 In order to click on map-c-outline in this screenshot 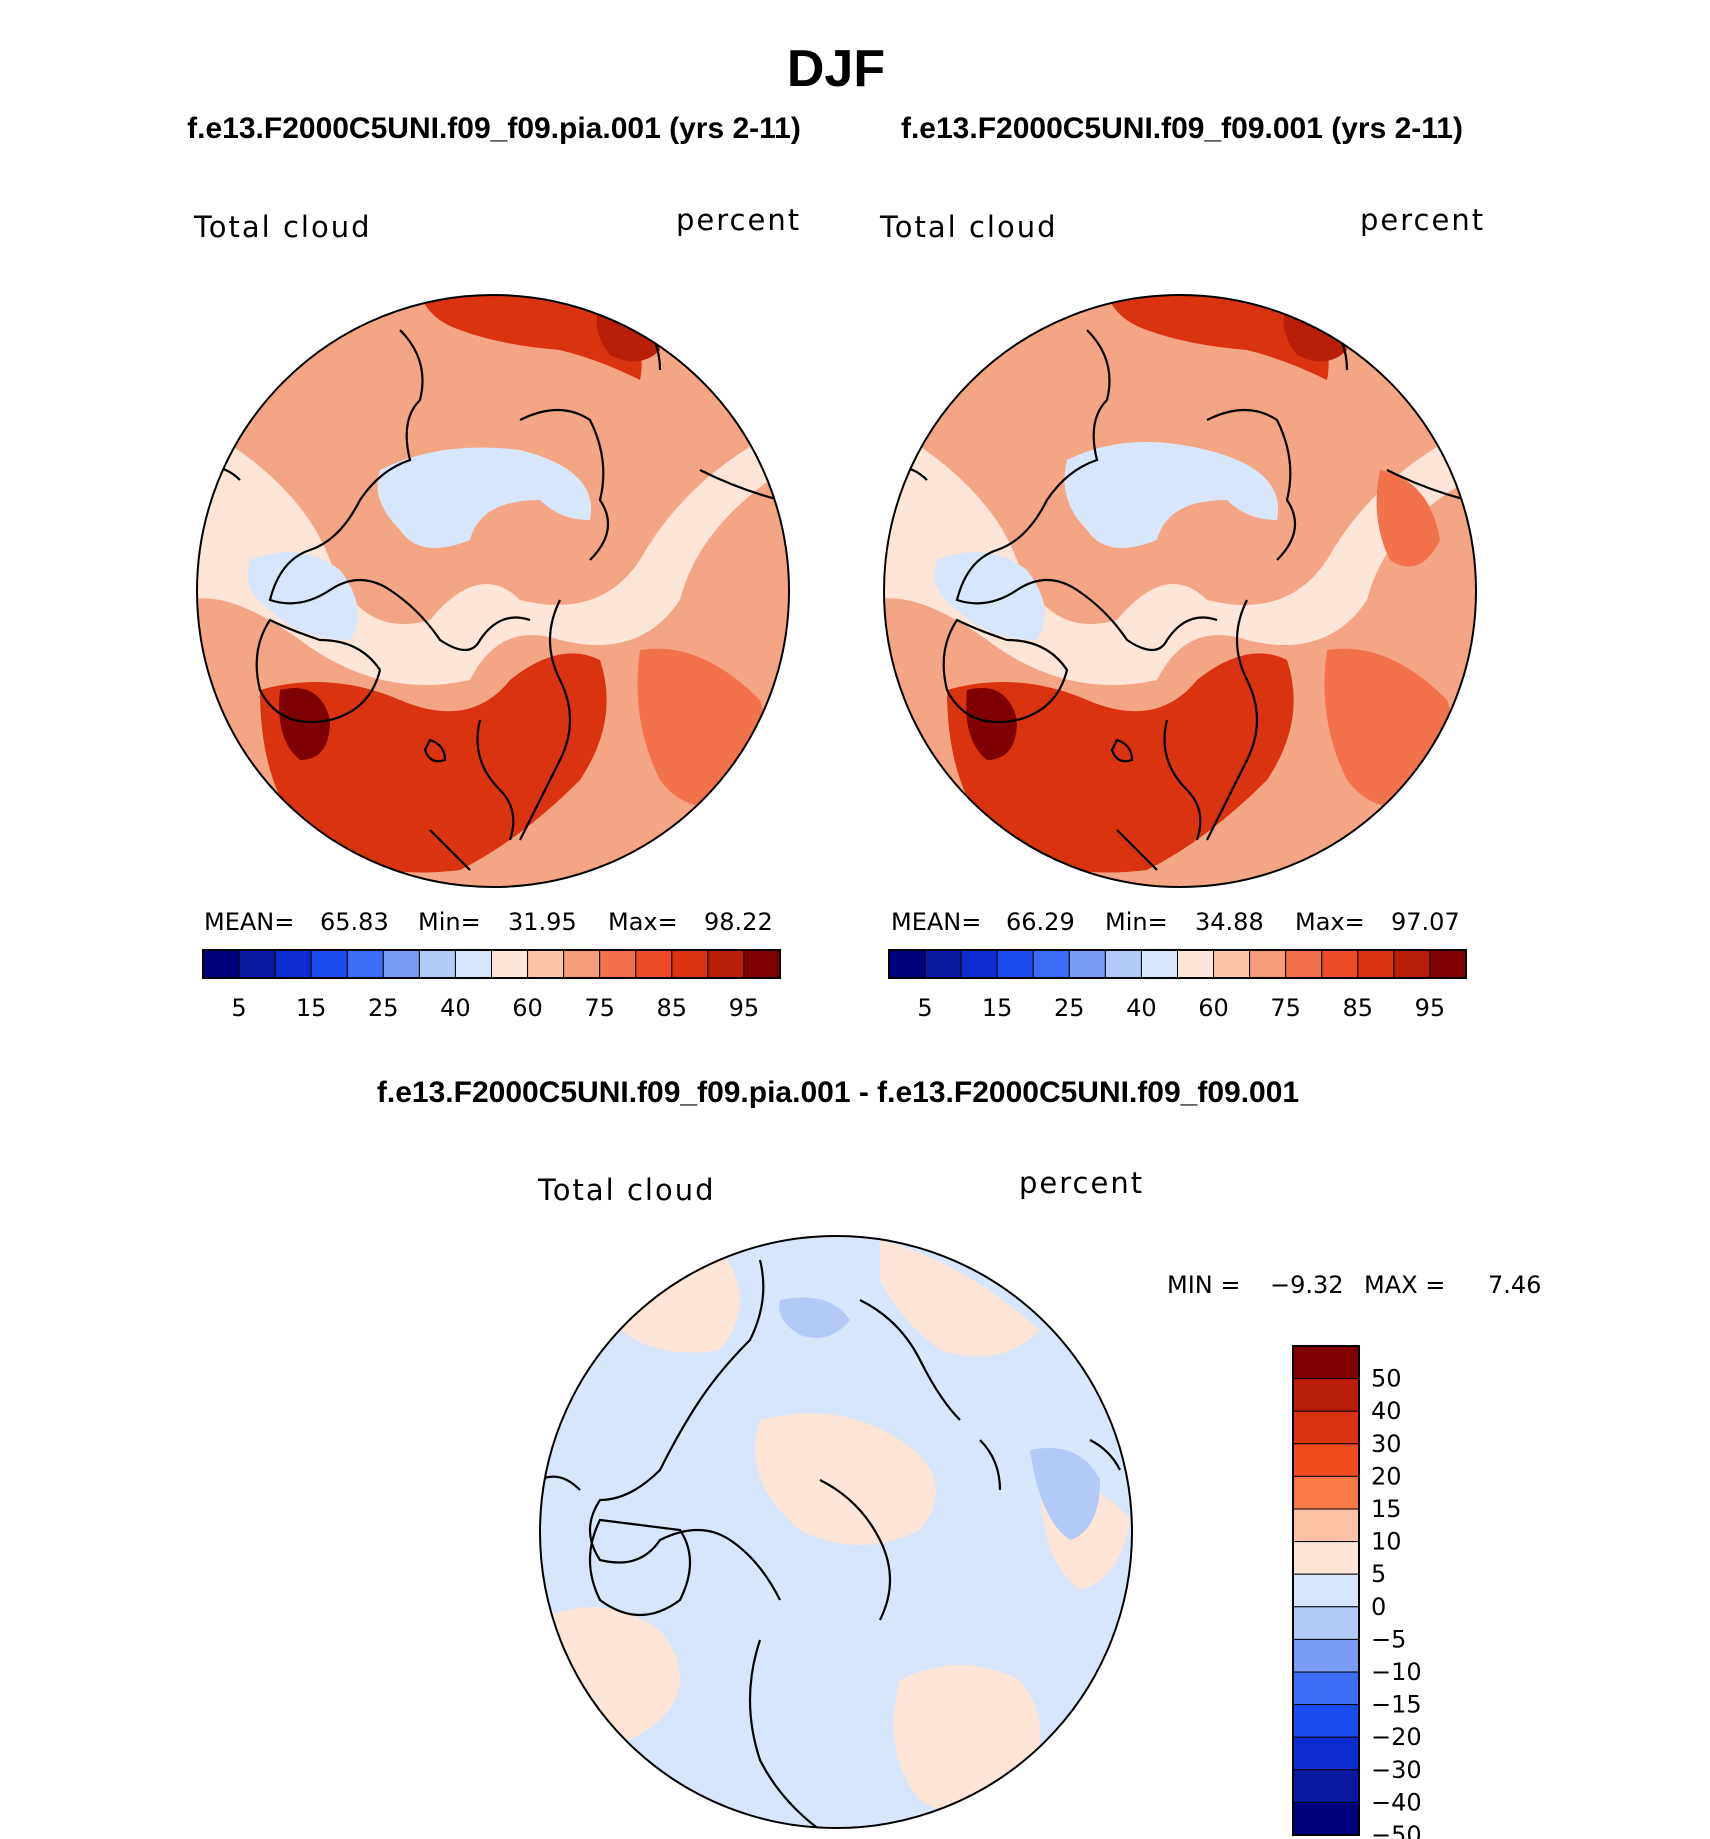, I will do `click(836, 1532)`.